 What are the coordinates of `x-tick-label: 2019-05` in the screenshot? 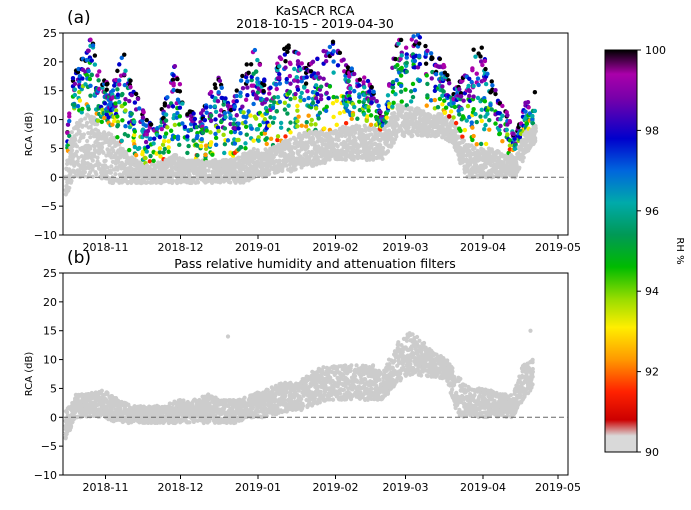 It's located at (558, 247).